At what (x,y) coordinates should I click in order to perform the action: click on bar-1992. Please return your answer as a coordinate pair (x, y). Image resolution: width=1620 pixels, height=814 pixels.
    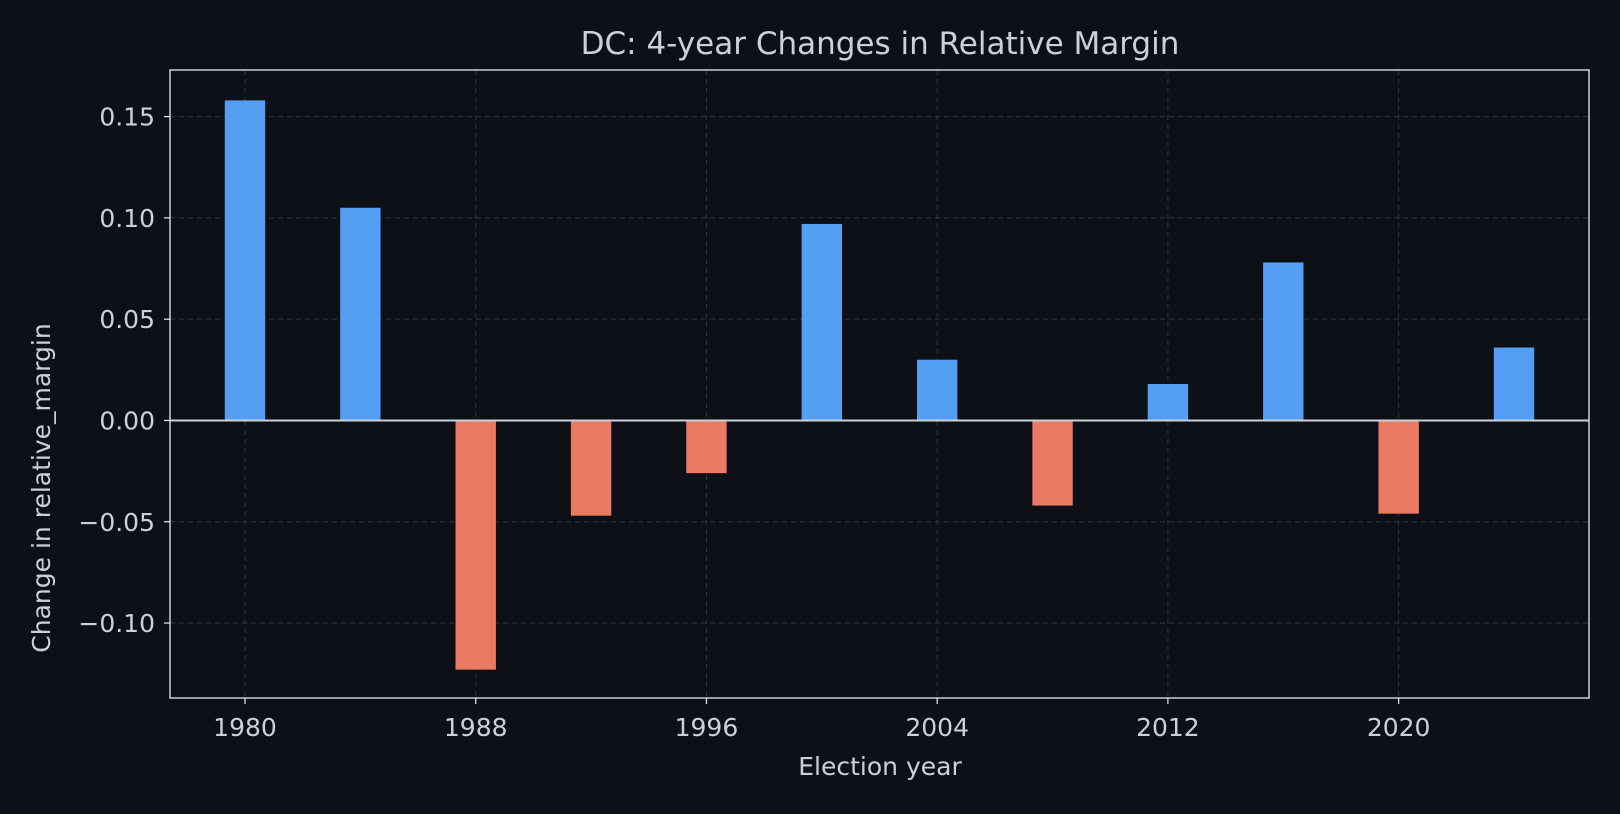
    Looking at the image, I should click on (591, 468).